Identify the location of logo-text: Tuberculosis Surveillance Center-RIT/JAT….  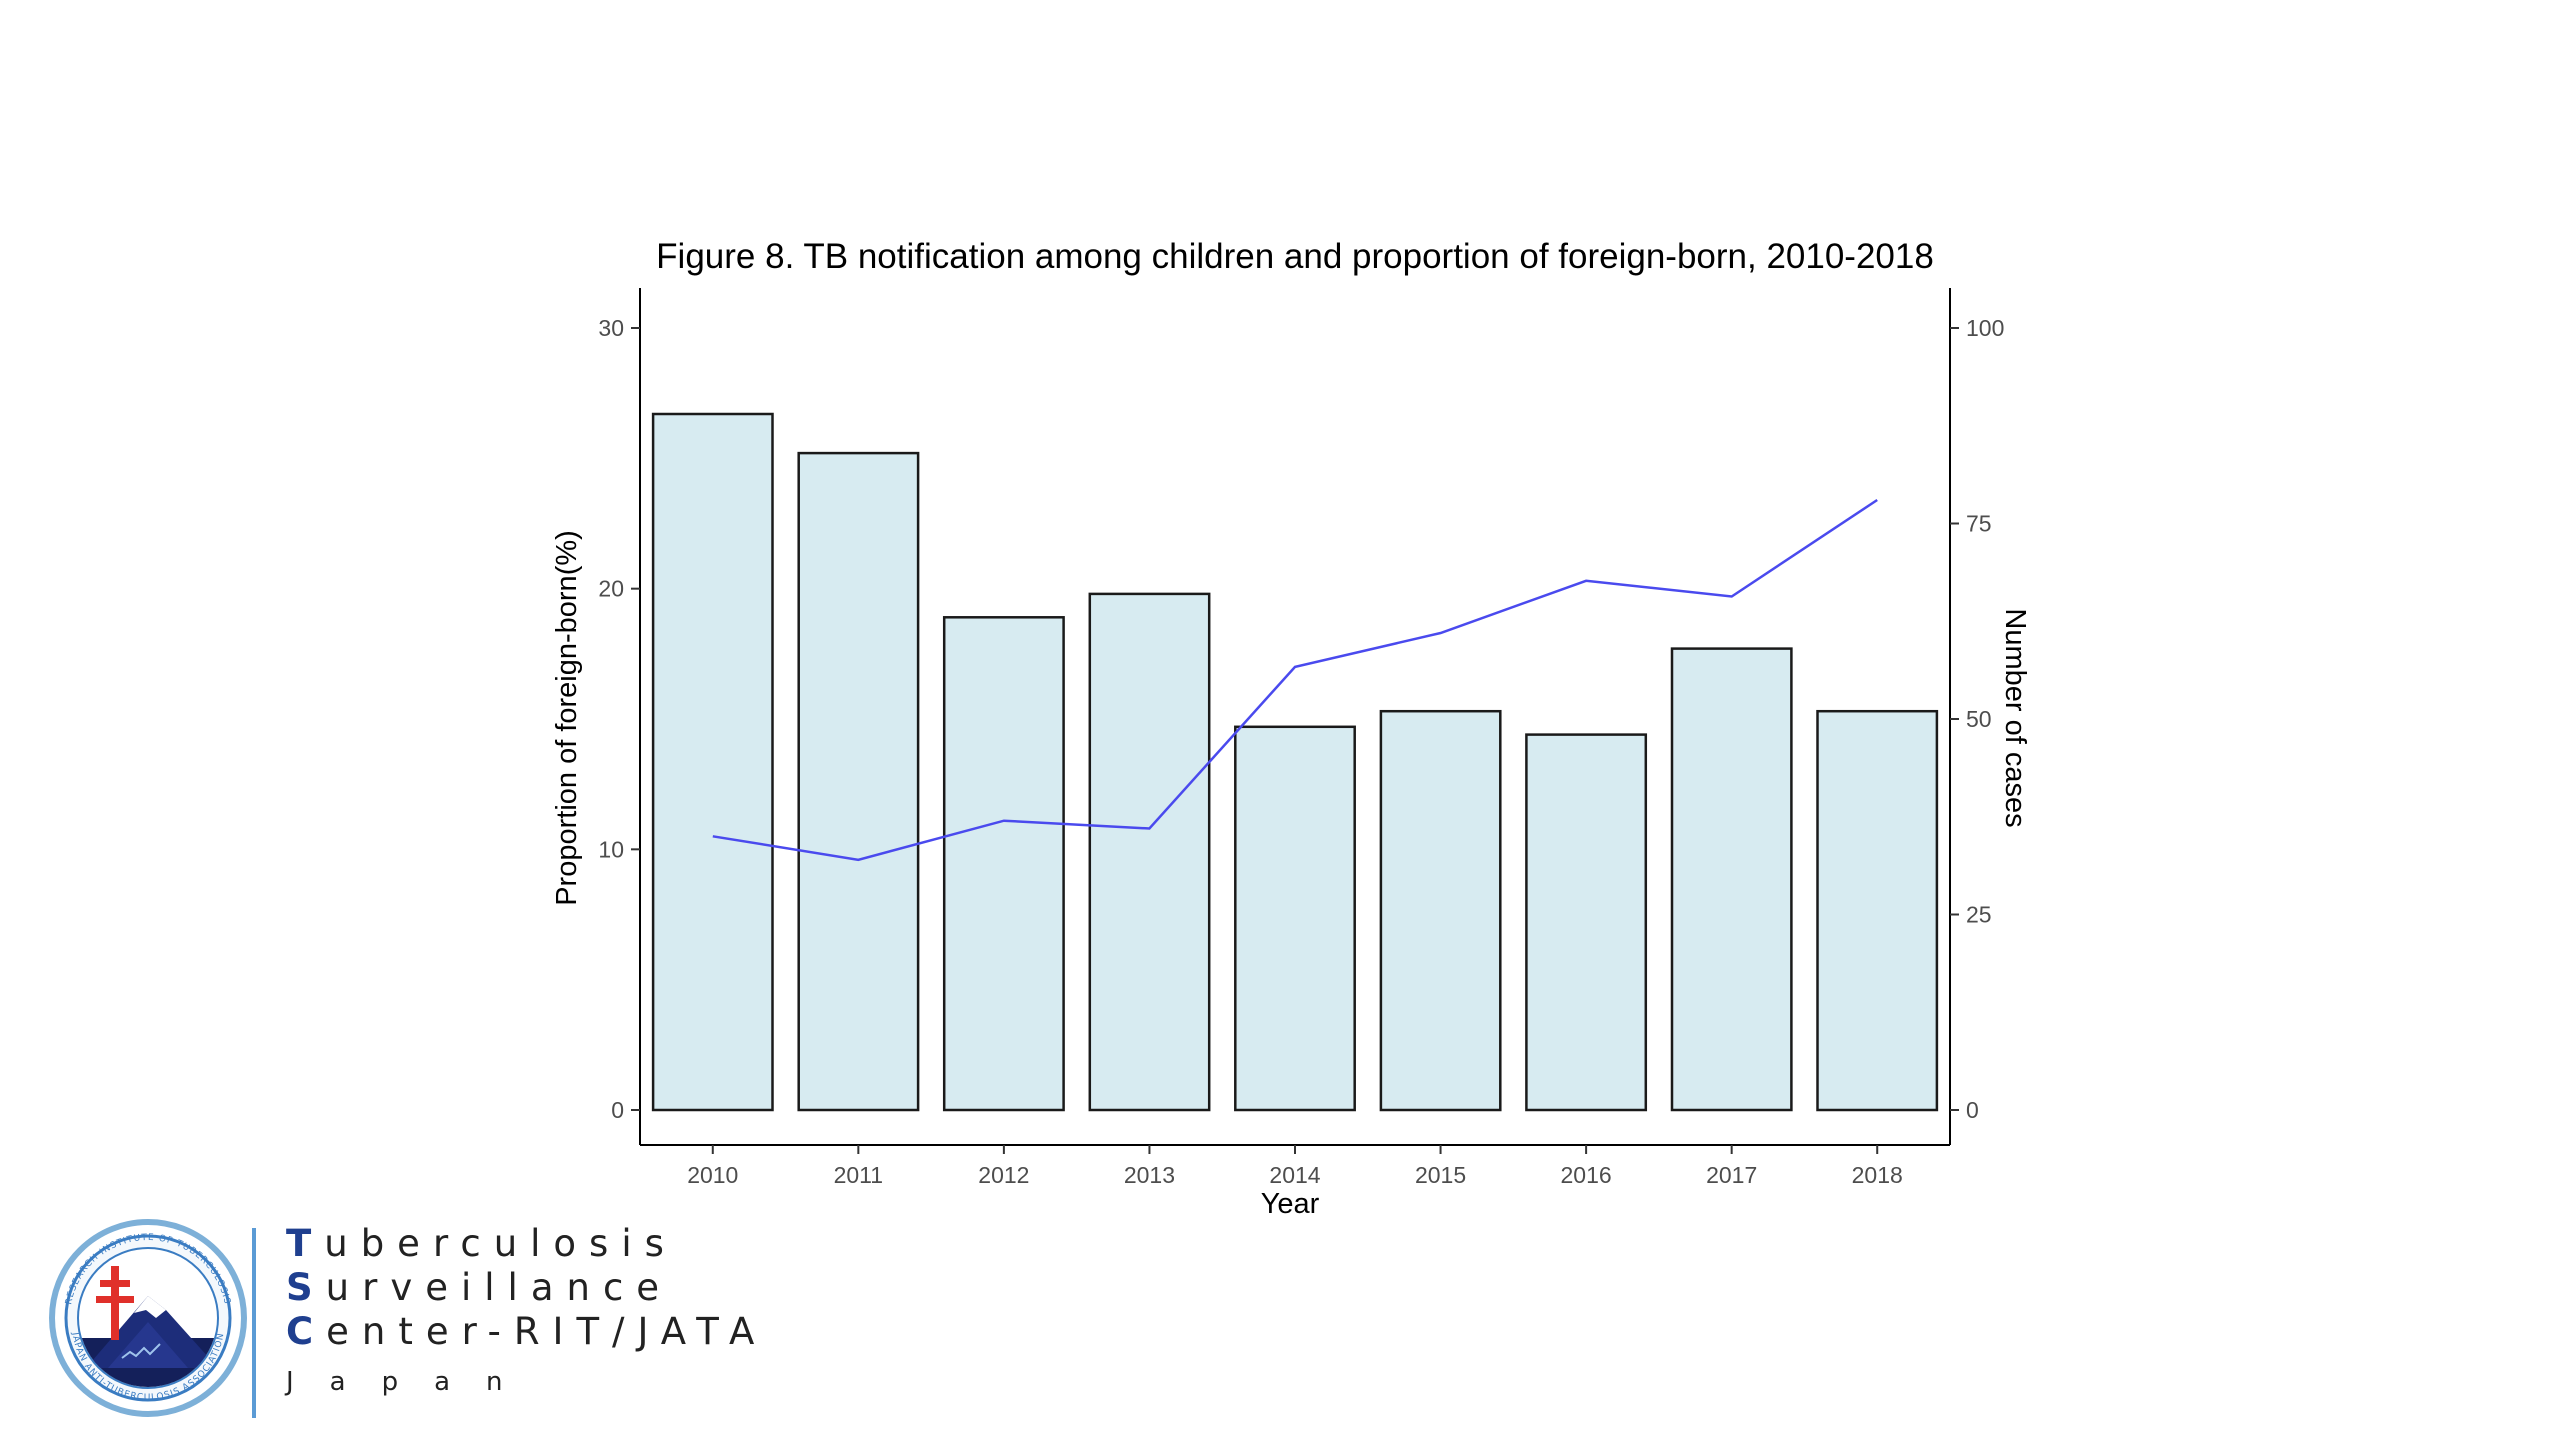
(526, 1315).